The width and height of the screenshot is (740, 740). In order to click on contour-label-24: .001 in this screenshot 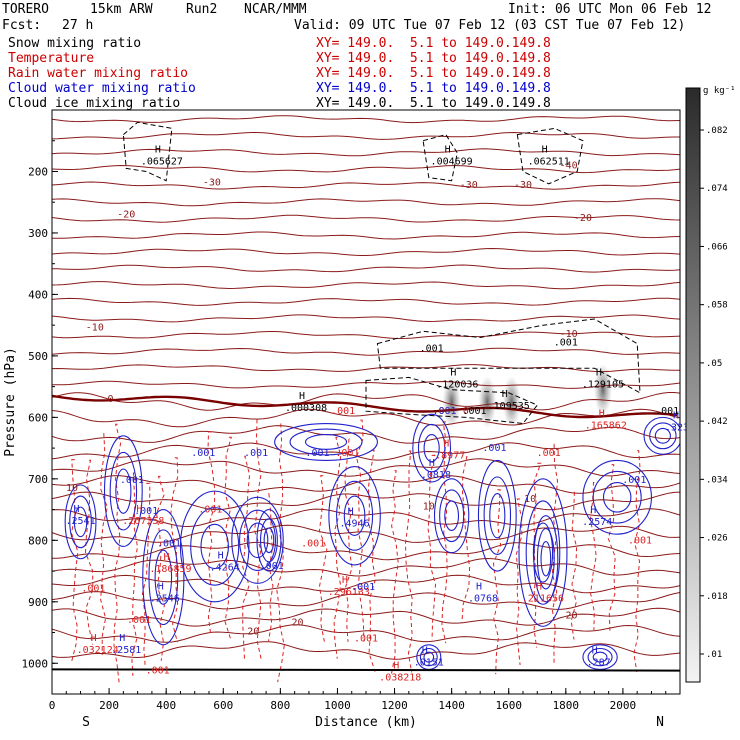, I will do `click(158, 671)`.